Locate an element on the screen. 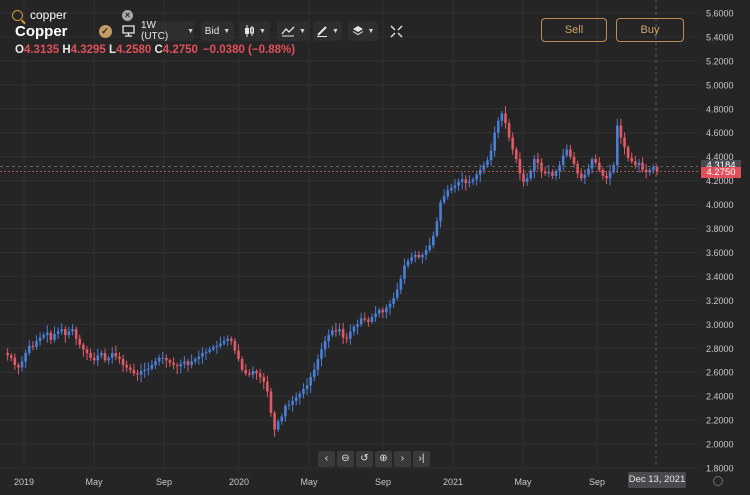 This screenshot has height=495, width=750. buy-button: Buy is located at coordinates (650, 30).